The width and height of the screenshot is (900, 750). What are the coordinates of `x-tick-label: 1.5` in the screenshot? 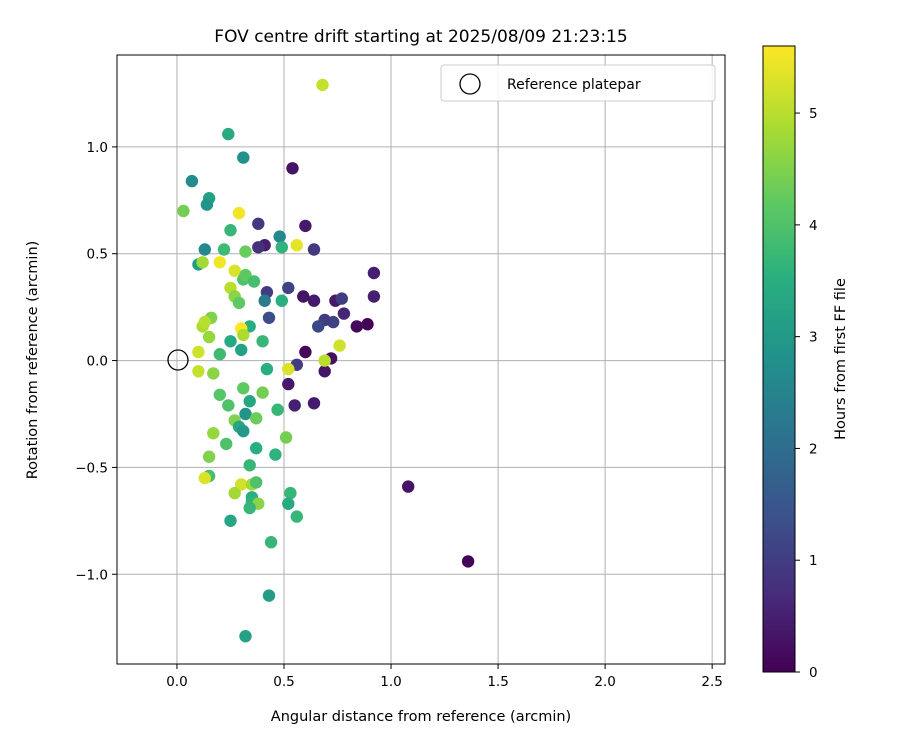 It's located at (497, 682).